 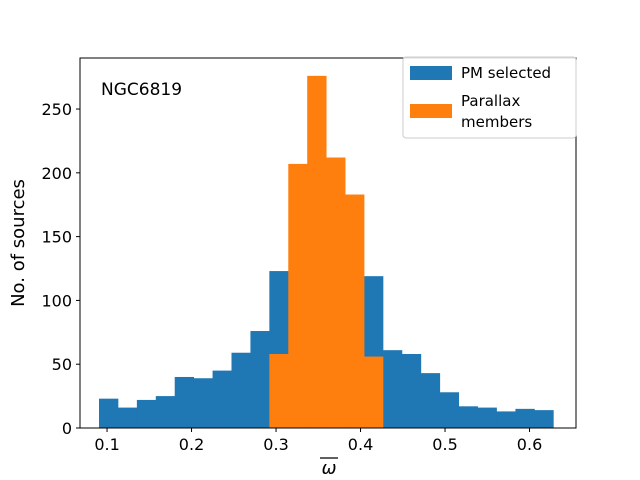 I want to click on y-axis-title: No. of sources, so click(x=18, y=243).